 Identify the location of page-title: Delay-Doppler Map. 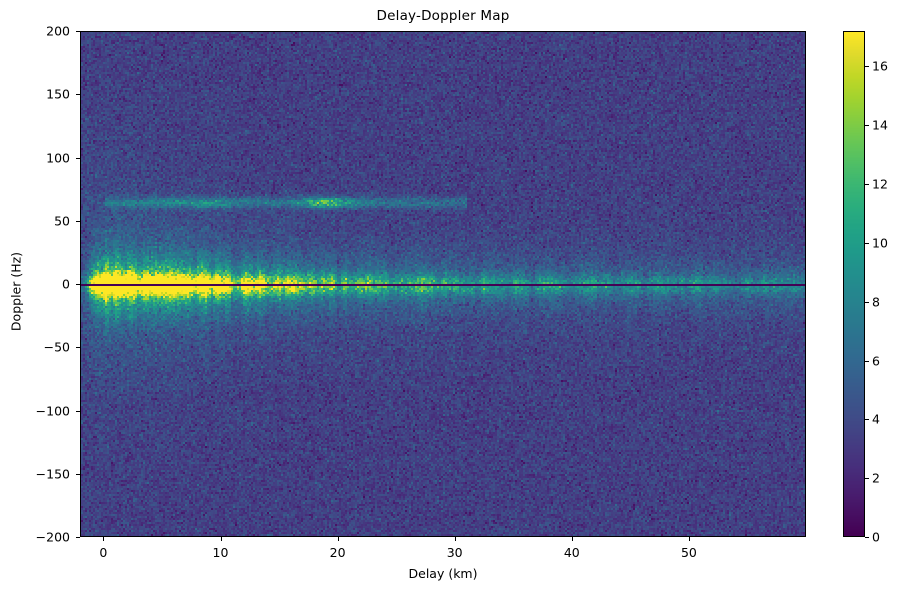
(443, 16).